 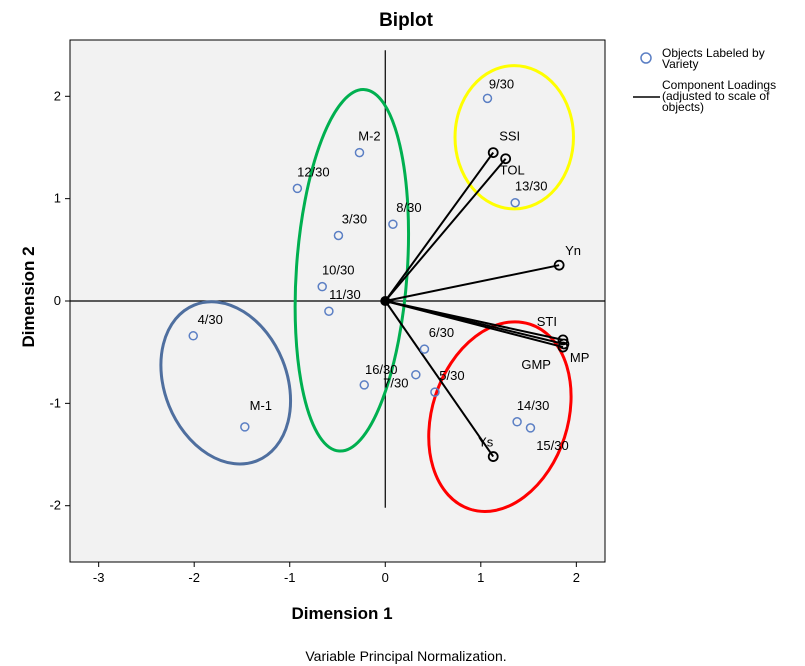 What do you see at coordinates (441, 332) in the screenshot?
I see `object-label: 6/30` at bounding box center [441, 332].